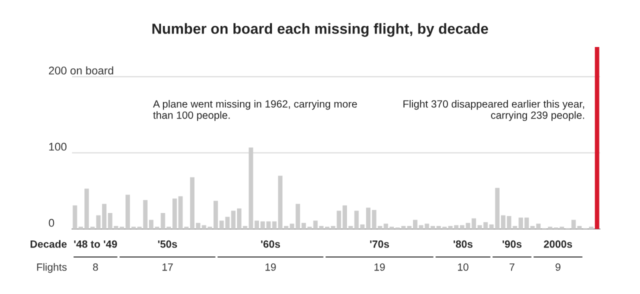  What do you see at coordinates (48, 244) in the screenshot?
I see `text: Decade` at bounding box center [48, 244].